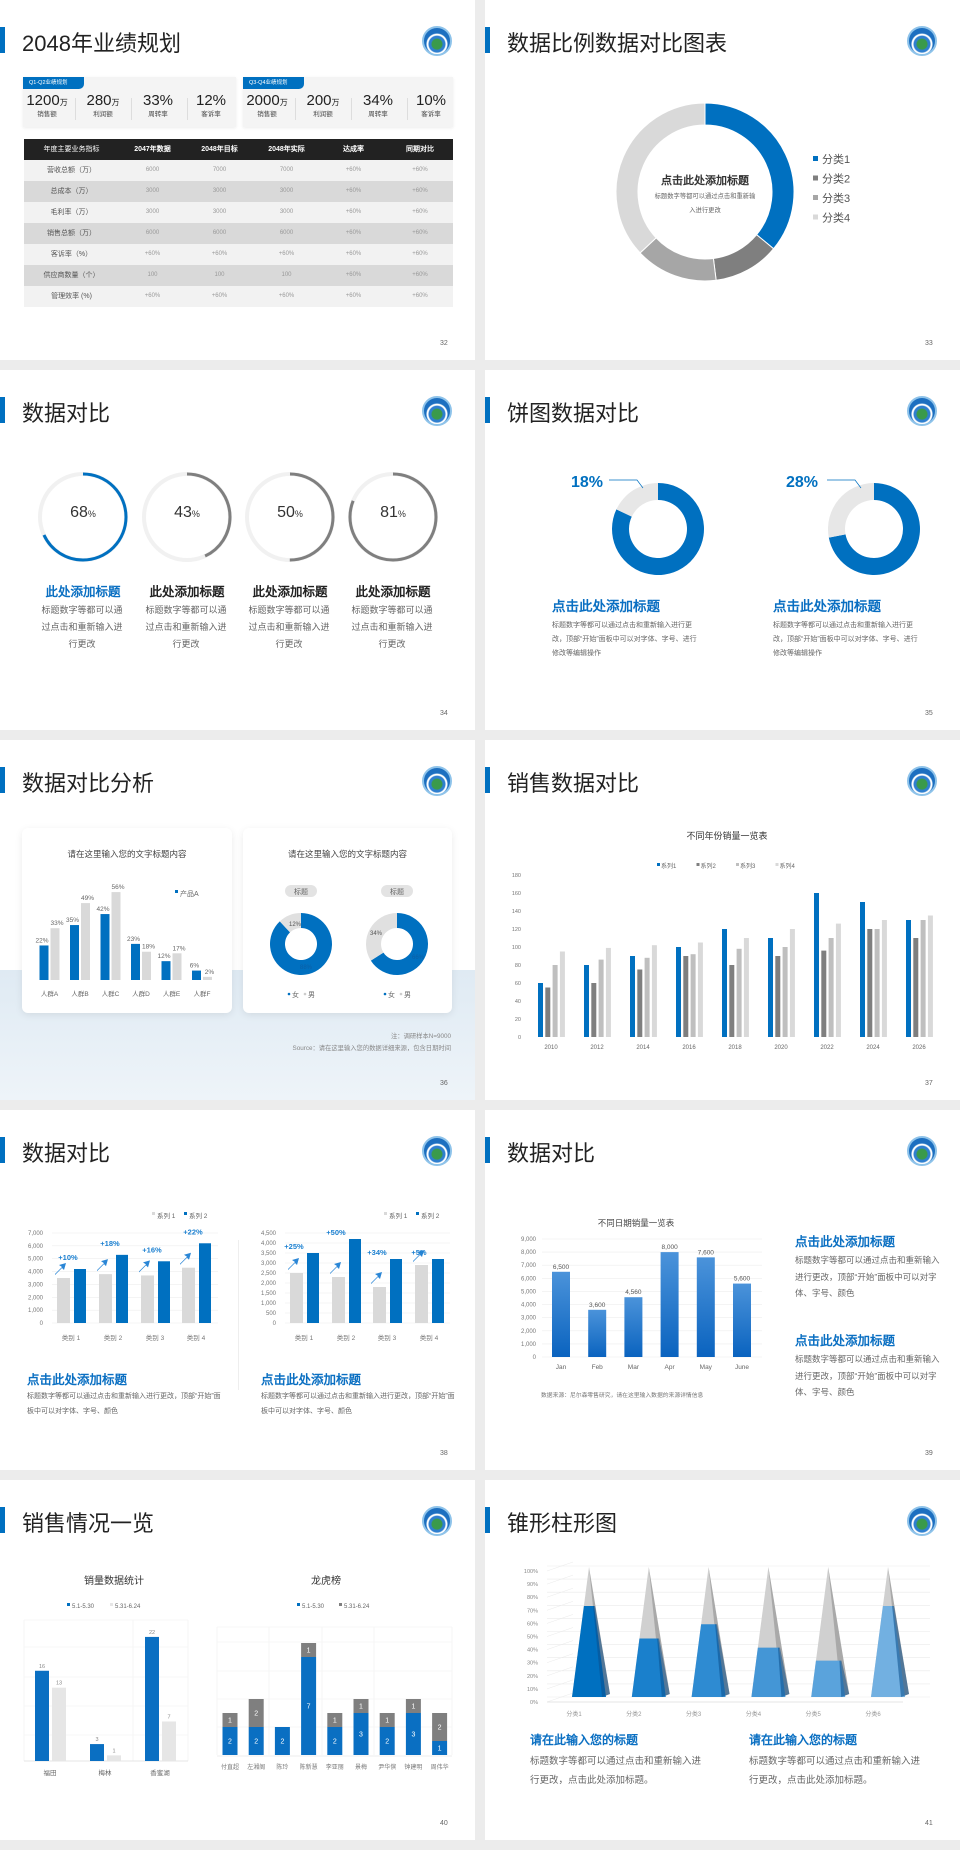  I want to click on page-number: 34, so click(444, 713).